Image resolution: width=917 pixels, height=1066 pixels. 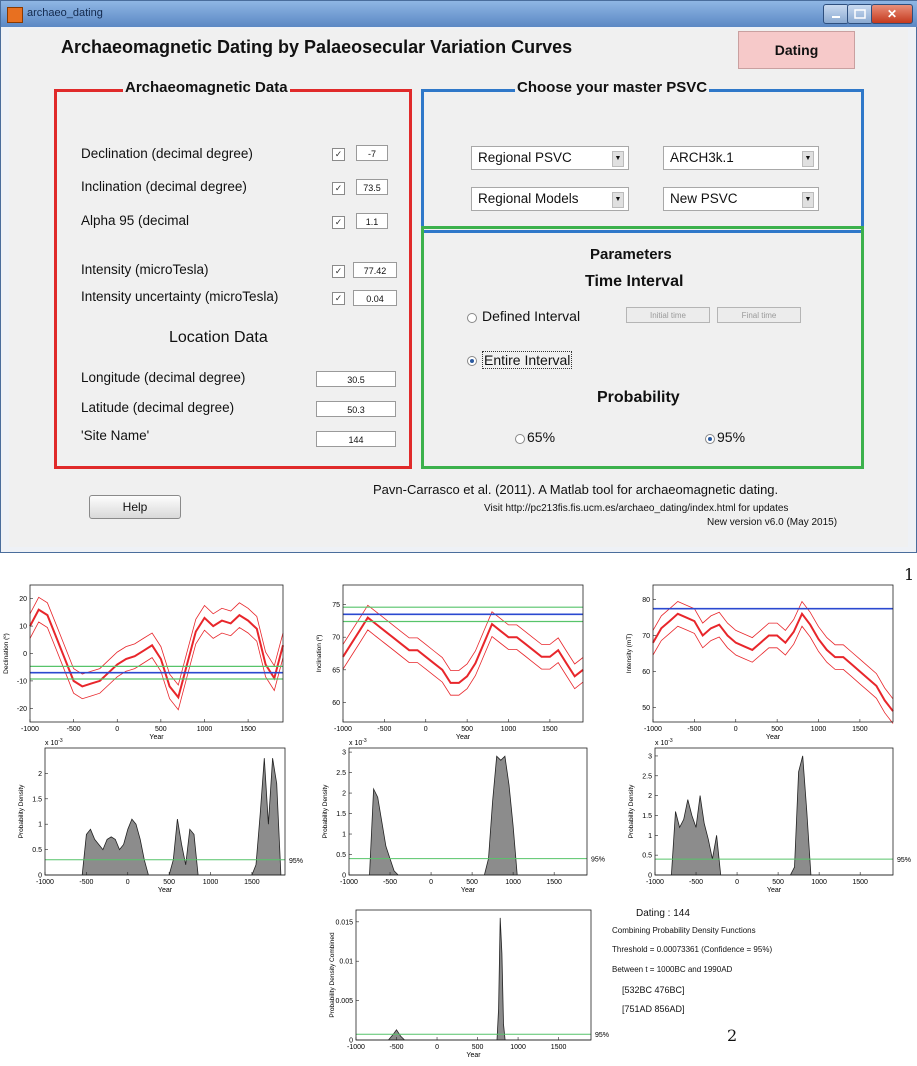 What do you see at coordinates (356, 439) in the screenshot?
I see `site-name-input: 144` at bounding box center [356, 439].